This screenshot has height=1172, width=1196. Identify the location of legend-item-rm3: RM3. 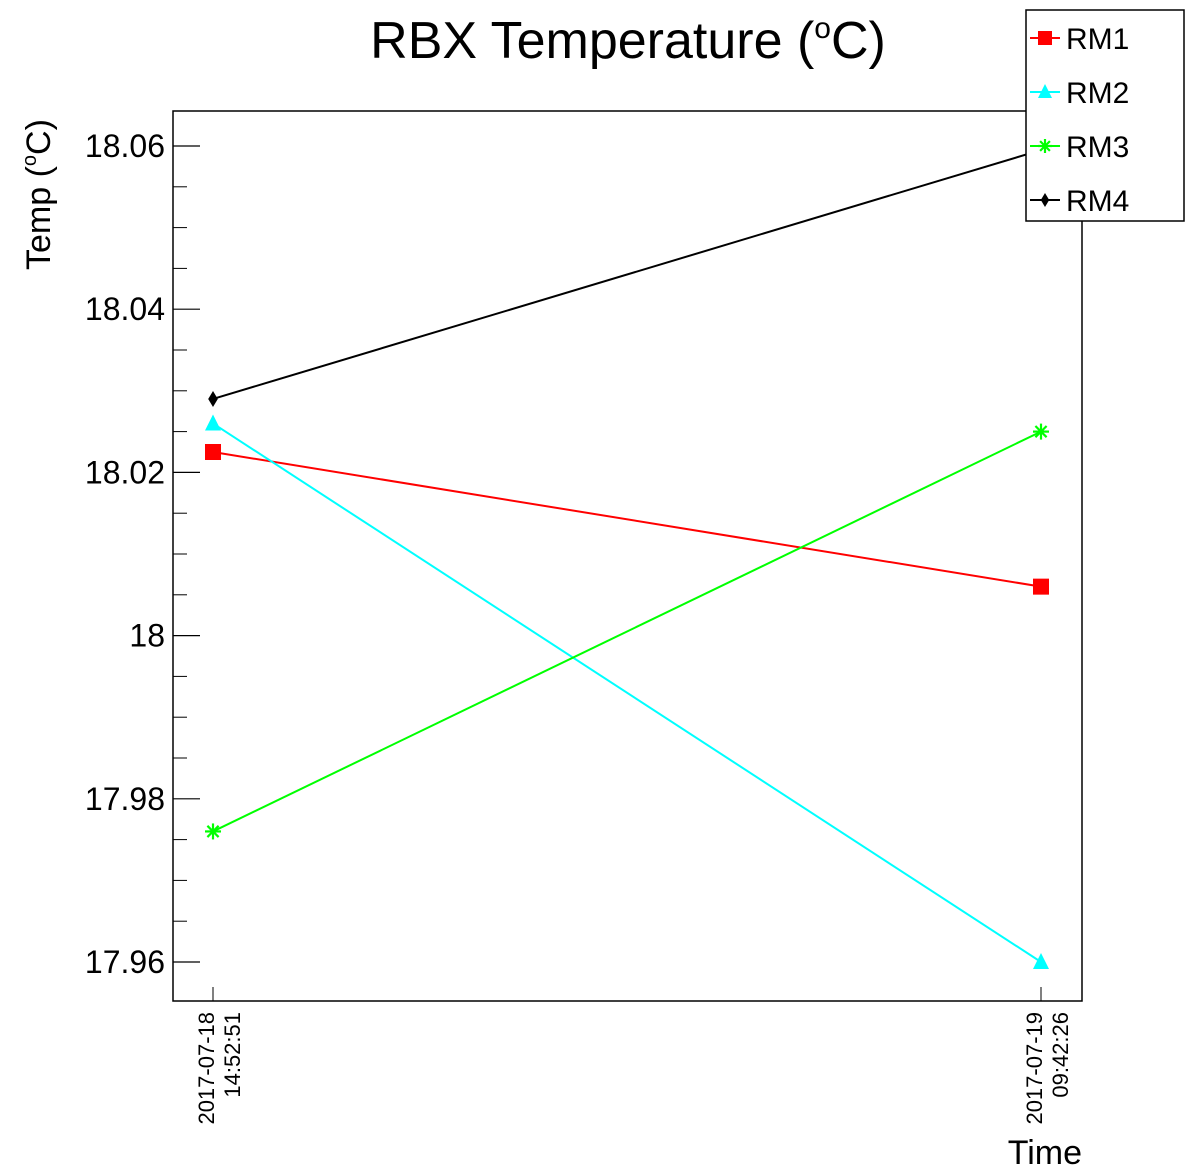
(1079, 147).